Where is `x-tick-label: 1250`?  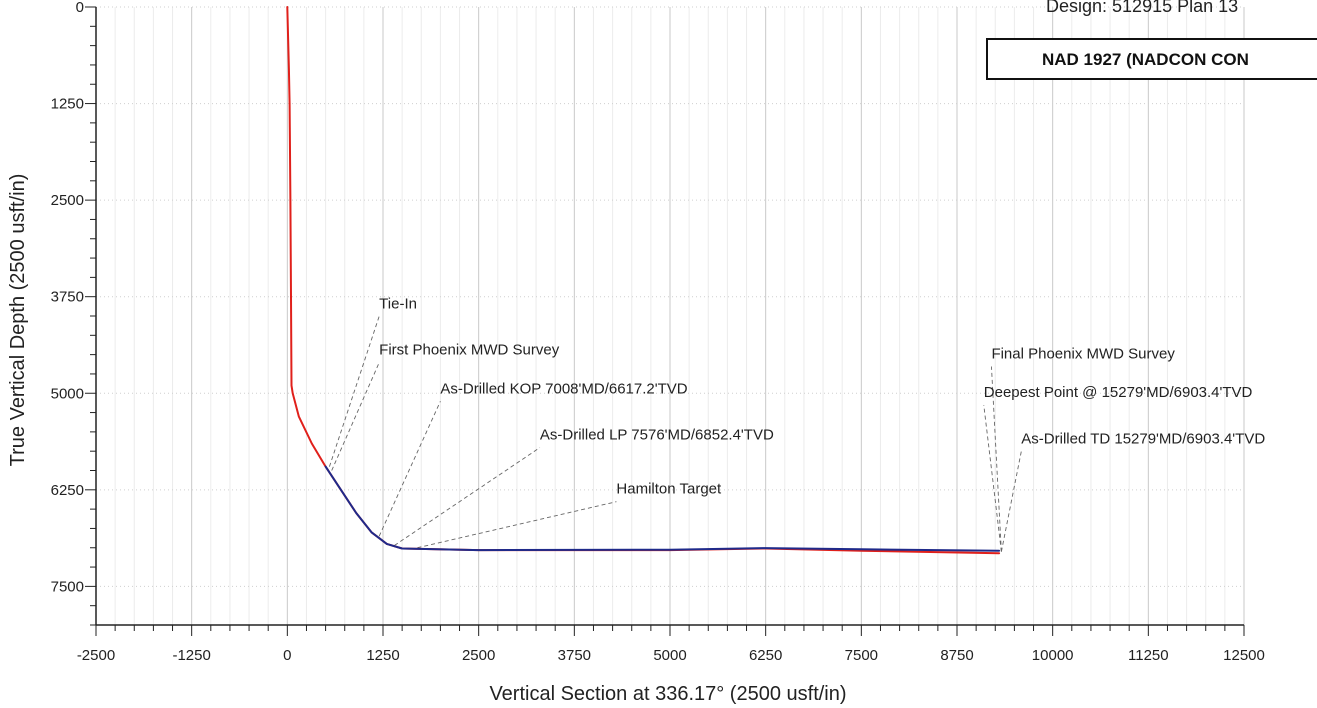 x-tick-label: 1250 is located at coordinates (382, 655).